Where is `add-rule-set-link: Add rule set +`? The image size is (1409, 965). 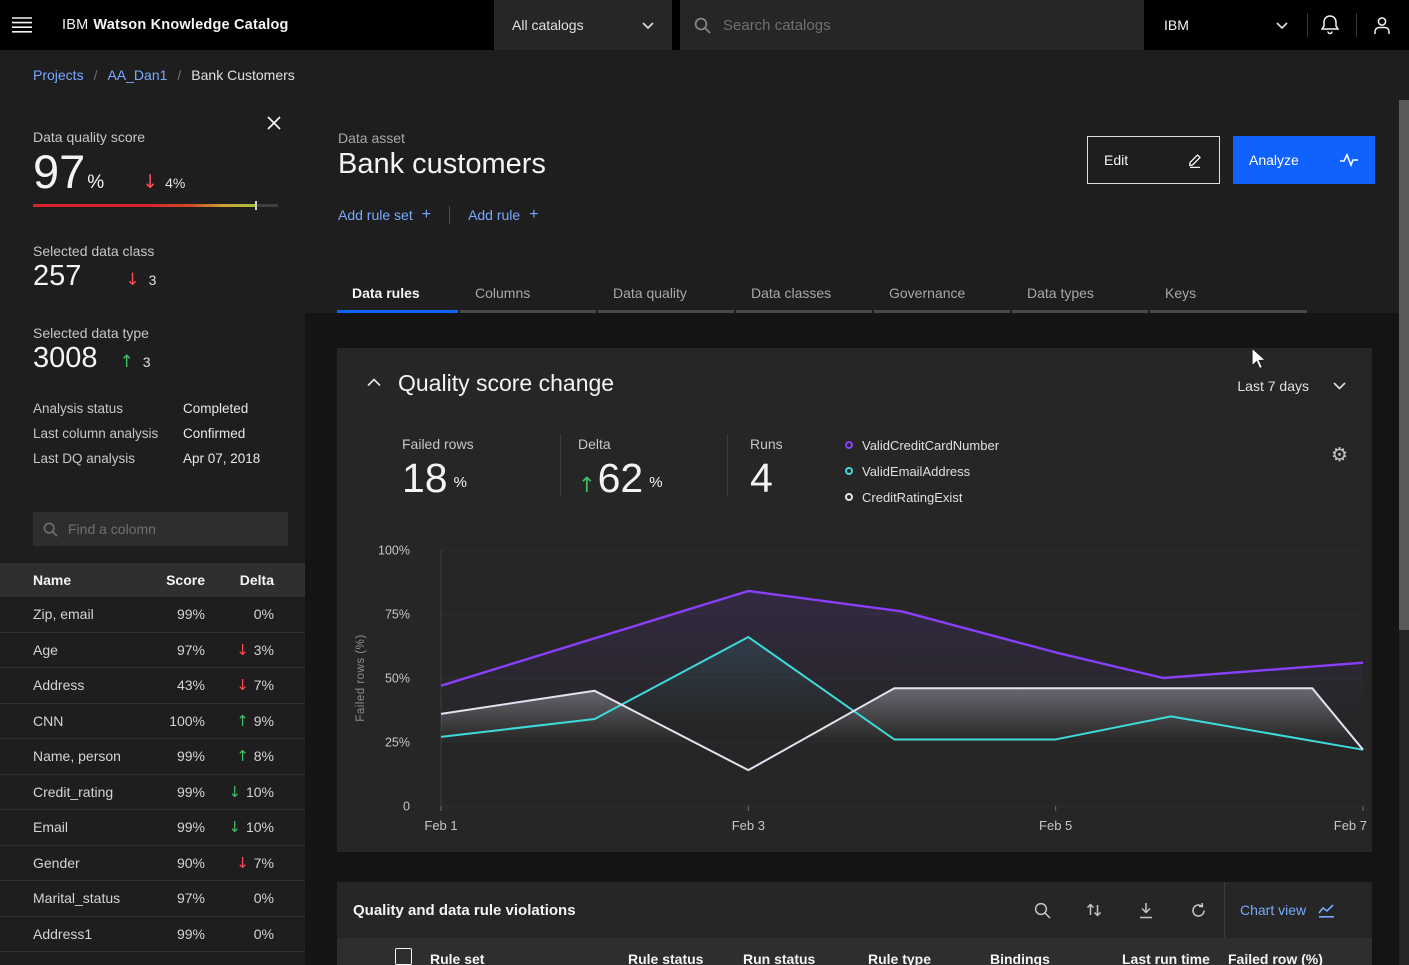 add-rule-set-link: Add rule set + is located at coordinates (385, 214).